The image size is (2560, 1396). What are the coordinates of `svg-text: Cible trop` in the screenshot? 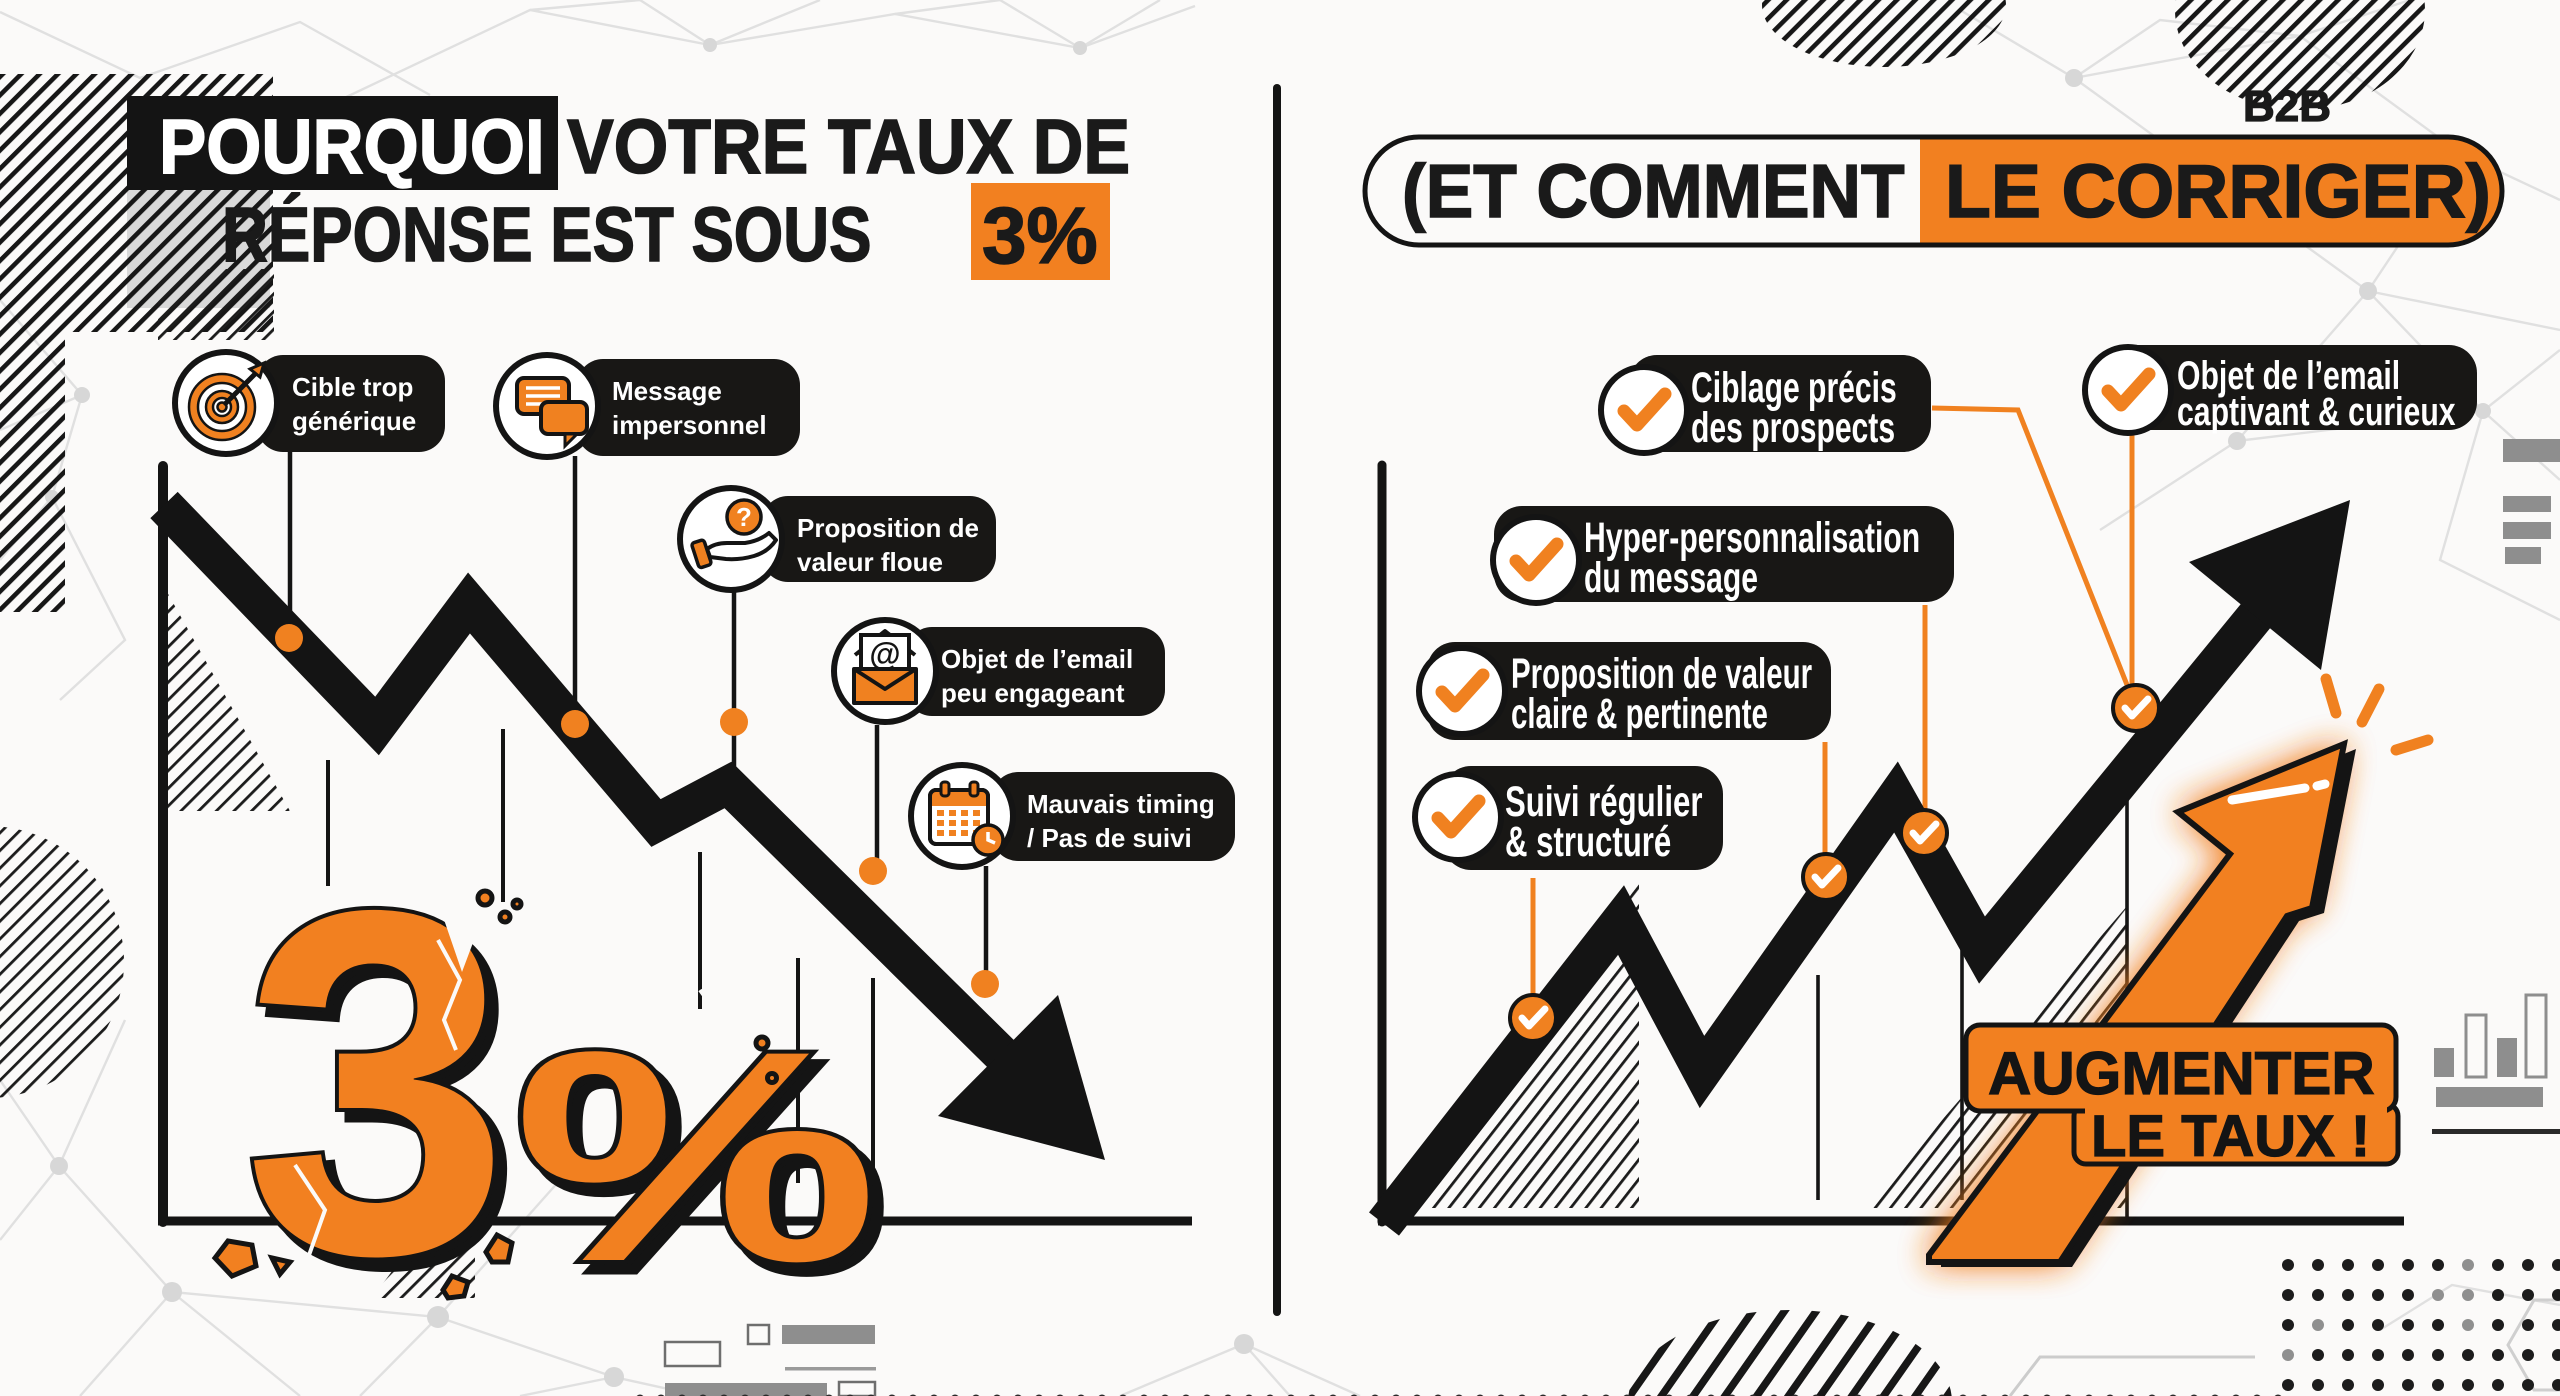 It's located at (352, 387).